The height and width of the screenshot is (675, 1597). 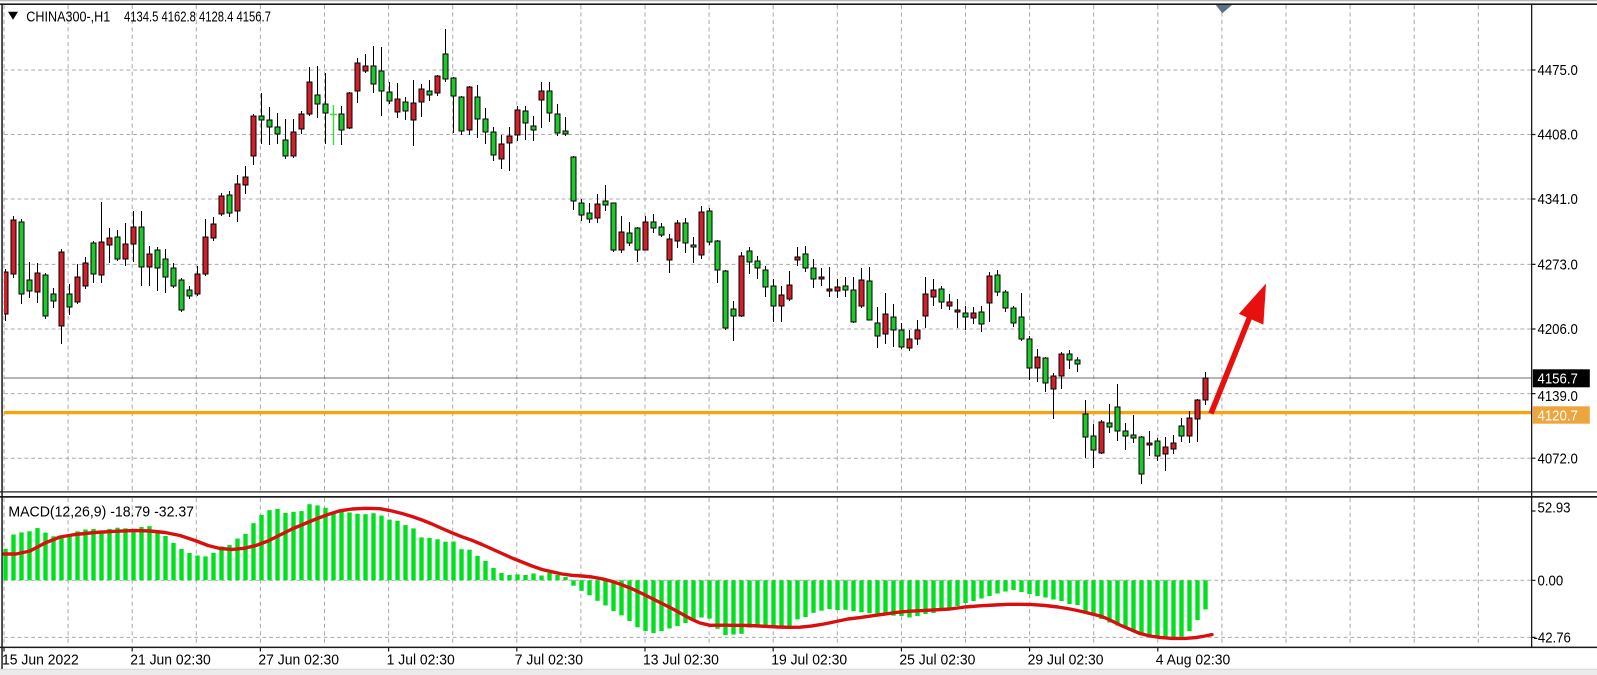 What do you see at coordinates (1066, 660) in the screenshot?
I see `svg-text: 29 Jul 02:30` at bounding box center [1066, 660].